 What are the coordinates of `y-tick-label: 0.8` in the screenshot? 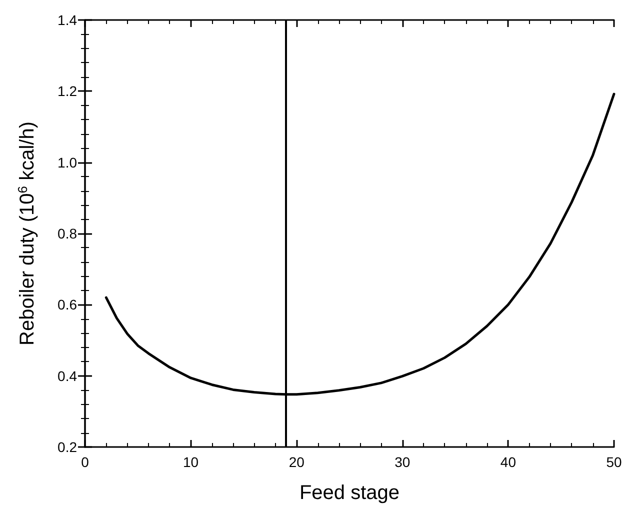 It's located at (68, 234).